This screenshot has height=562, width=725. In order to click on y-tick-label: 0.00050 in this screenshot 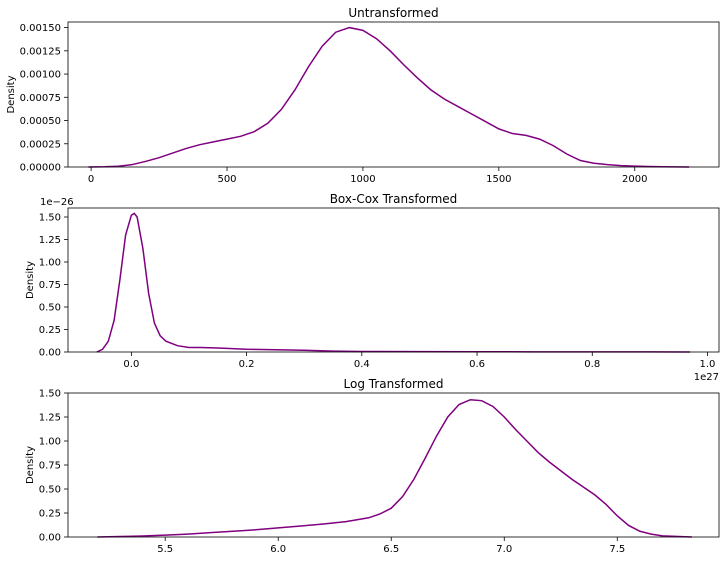, I will do `click(40, 121)`.